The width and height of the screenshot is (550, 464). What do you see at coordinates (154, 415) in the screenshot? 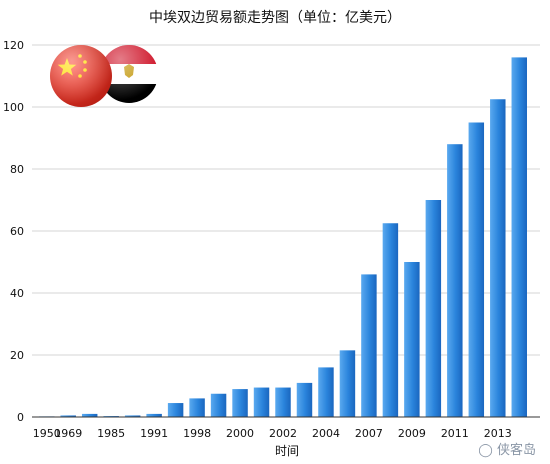
I see `bar-1991` at bounding box center [154, 415].